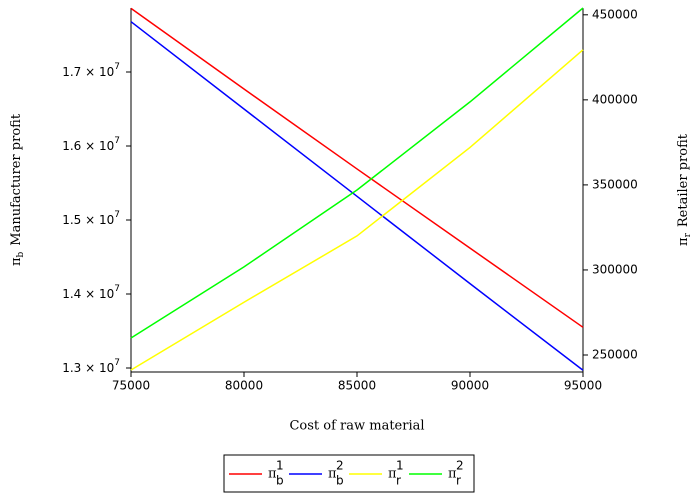 The width and height of the screenshot is (700, 500). I want to click on y2-tick-label: 350000, so click(615, 184).